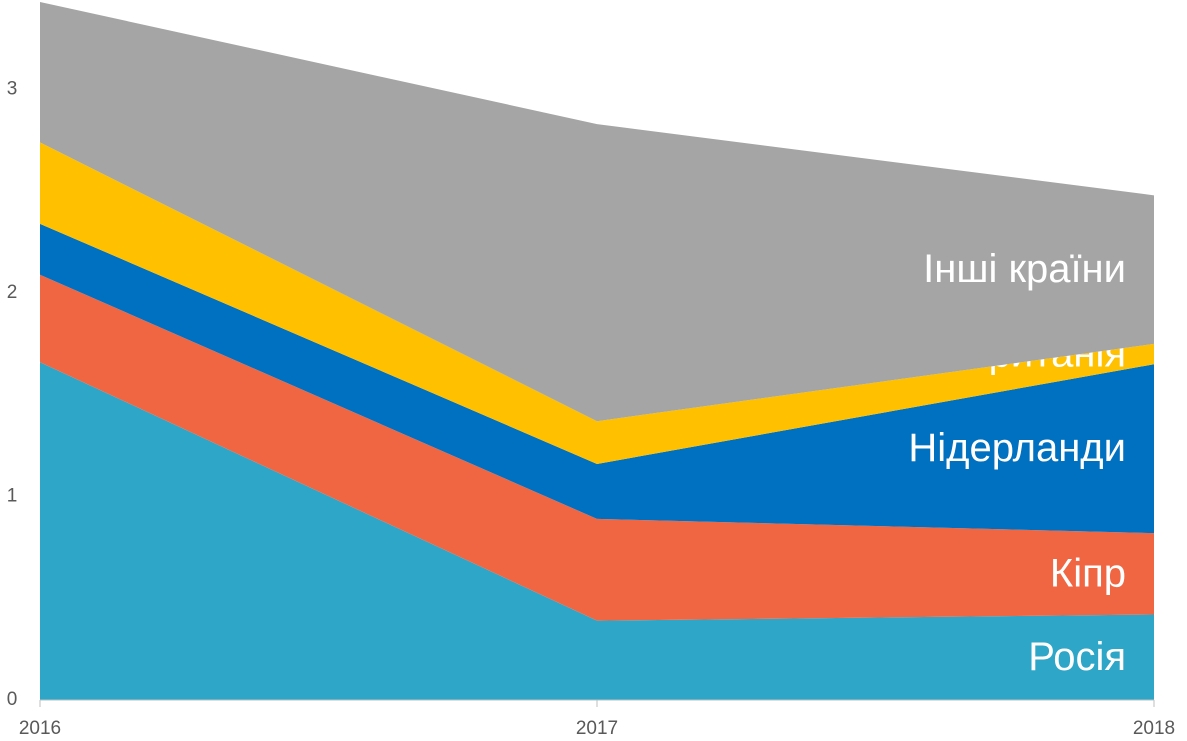  What do you see at coordinates (1024, 269) in the screenshot?
I see `series-label: Інші країни` at bounding box center [1024, 269].